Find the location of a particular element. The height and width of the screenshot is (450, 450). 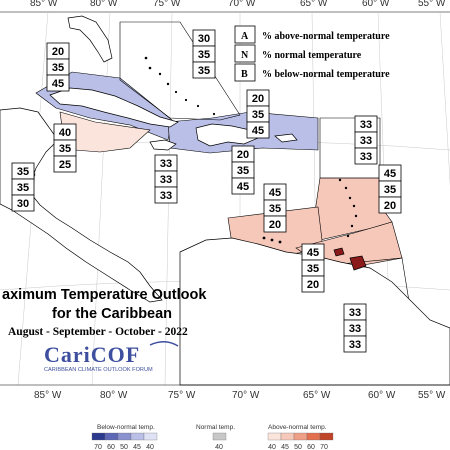

above-tick: 45 is located at coordinates (285, 447).